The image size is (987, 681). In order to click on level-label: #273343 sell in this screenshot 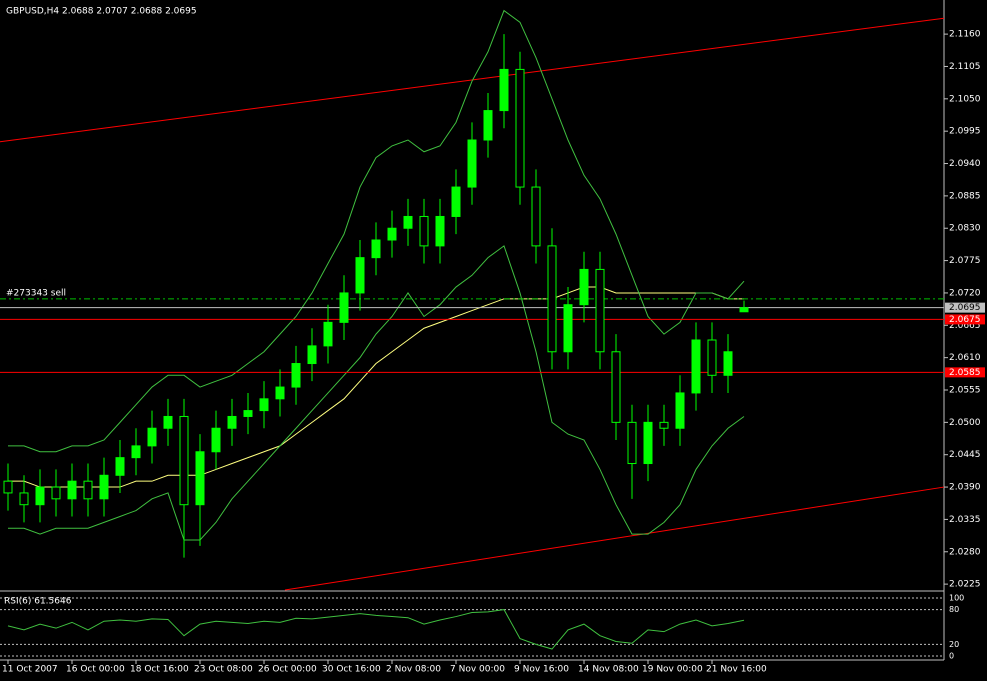, I will do `click(36, 293)`.